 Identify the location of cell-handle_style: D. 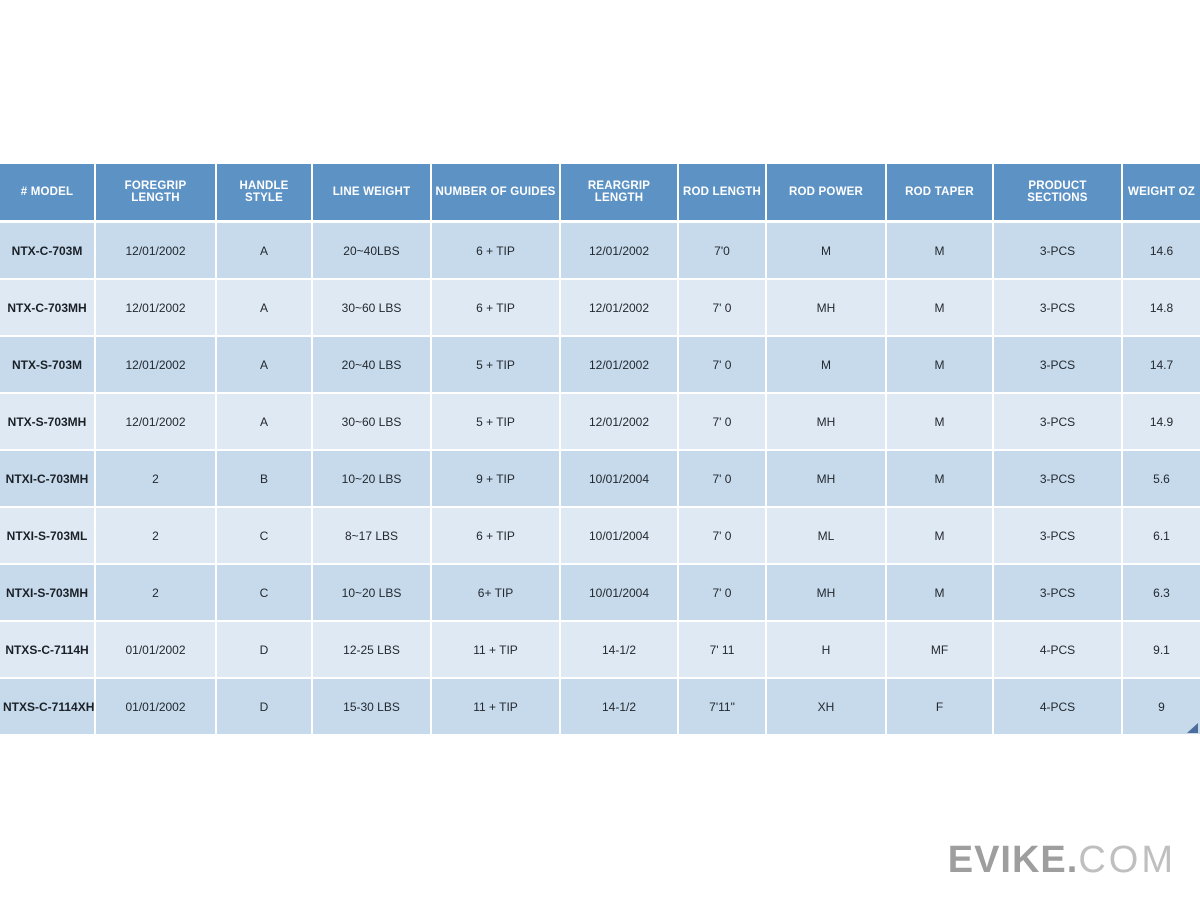
(265, 707).